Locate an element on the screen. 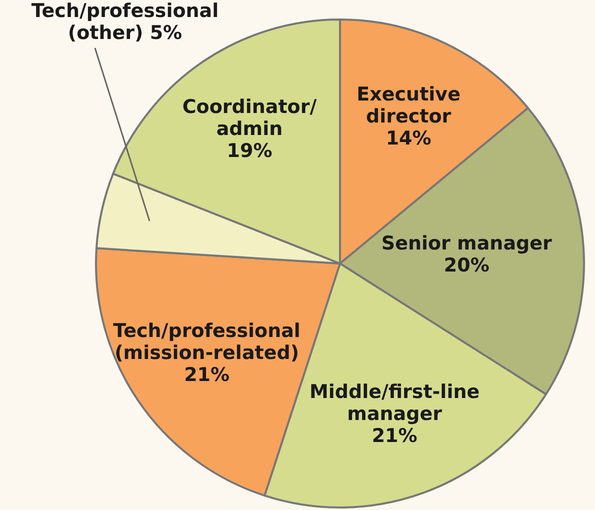 The height and width of the screenshot is (510, 595). slice-label: Coordinator/ admin is located at coordinates (249, 118).